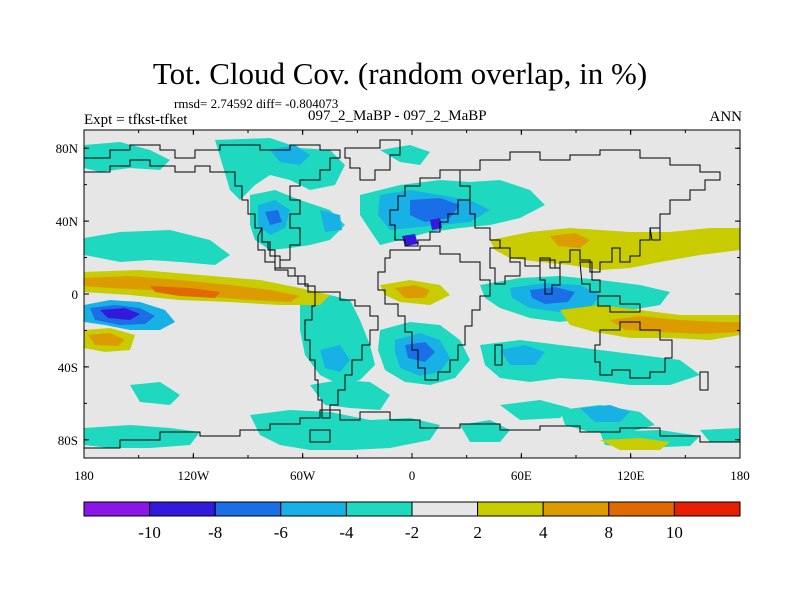 The width and height of the screenshot is (800, 600). Describe the element at coordinates (193, 475) in the screenshot. I see `lon-tick-label: 120W` at that location.